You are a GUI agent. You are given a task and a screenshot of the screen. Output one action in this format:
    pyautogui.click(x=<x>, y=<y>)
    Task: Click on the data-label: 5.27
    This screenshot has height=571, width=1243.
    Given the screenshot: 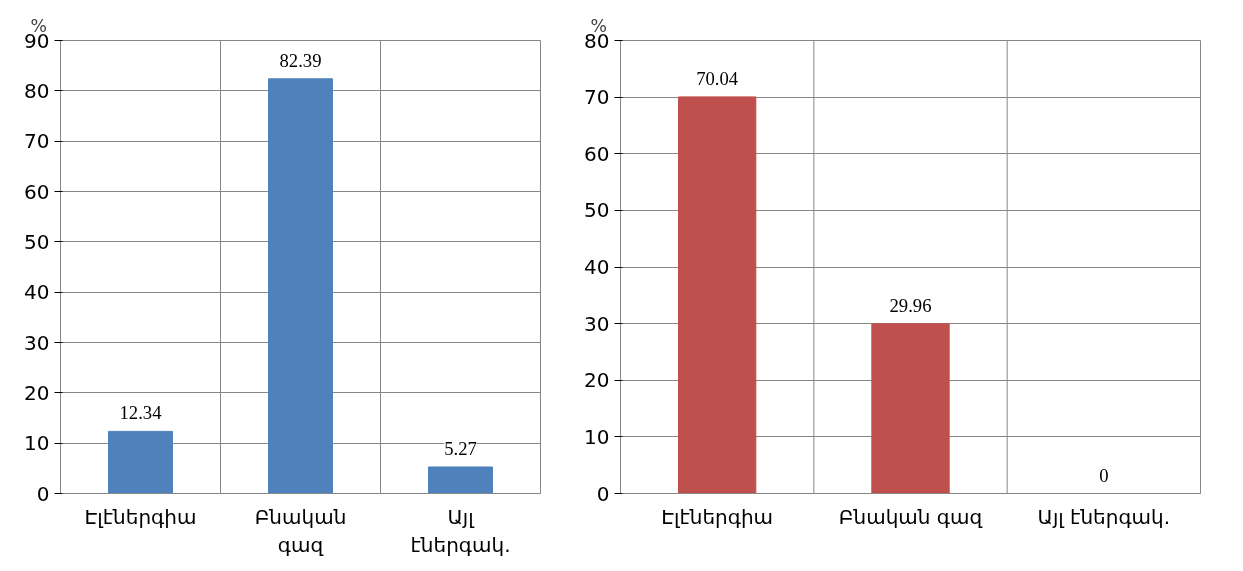 What is the action you would take?
    pyautogui.click(x=460, y=448)
    